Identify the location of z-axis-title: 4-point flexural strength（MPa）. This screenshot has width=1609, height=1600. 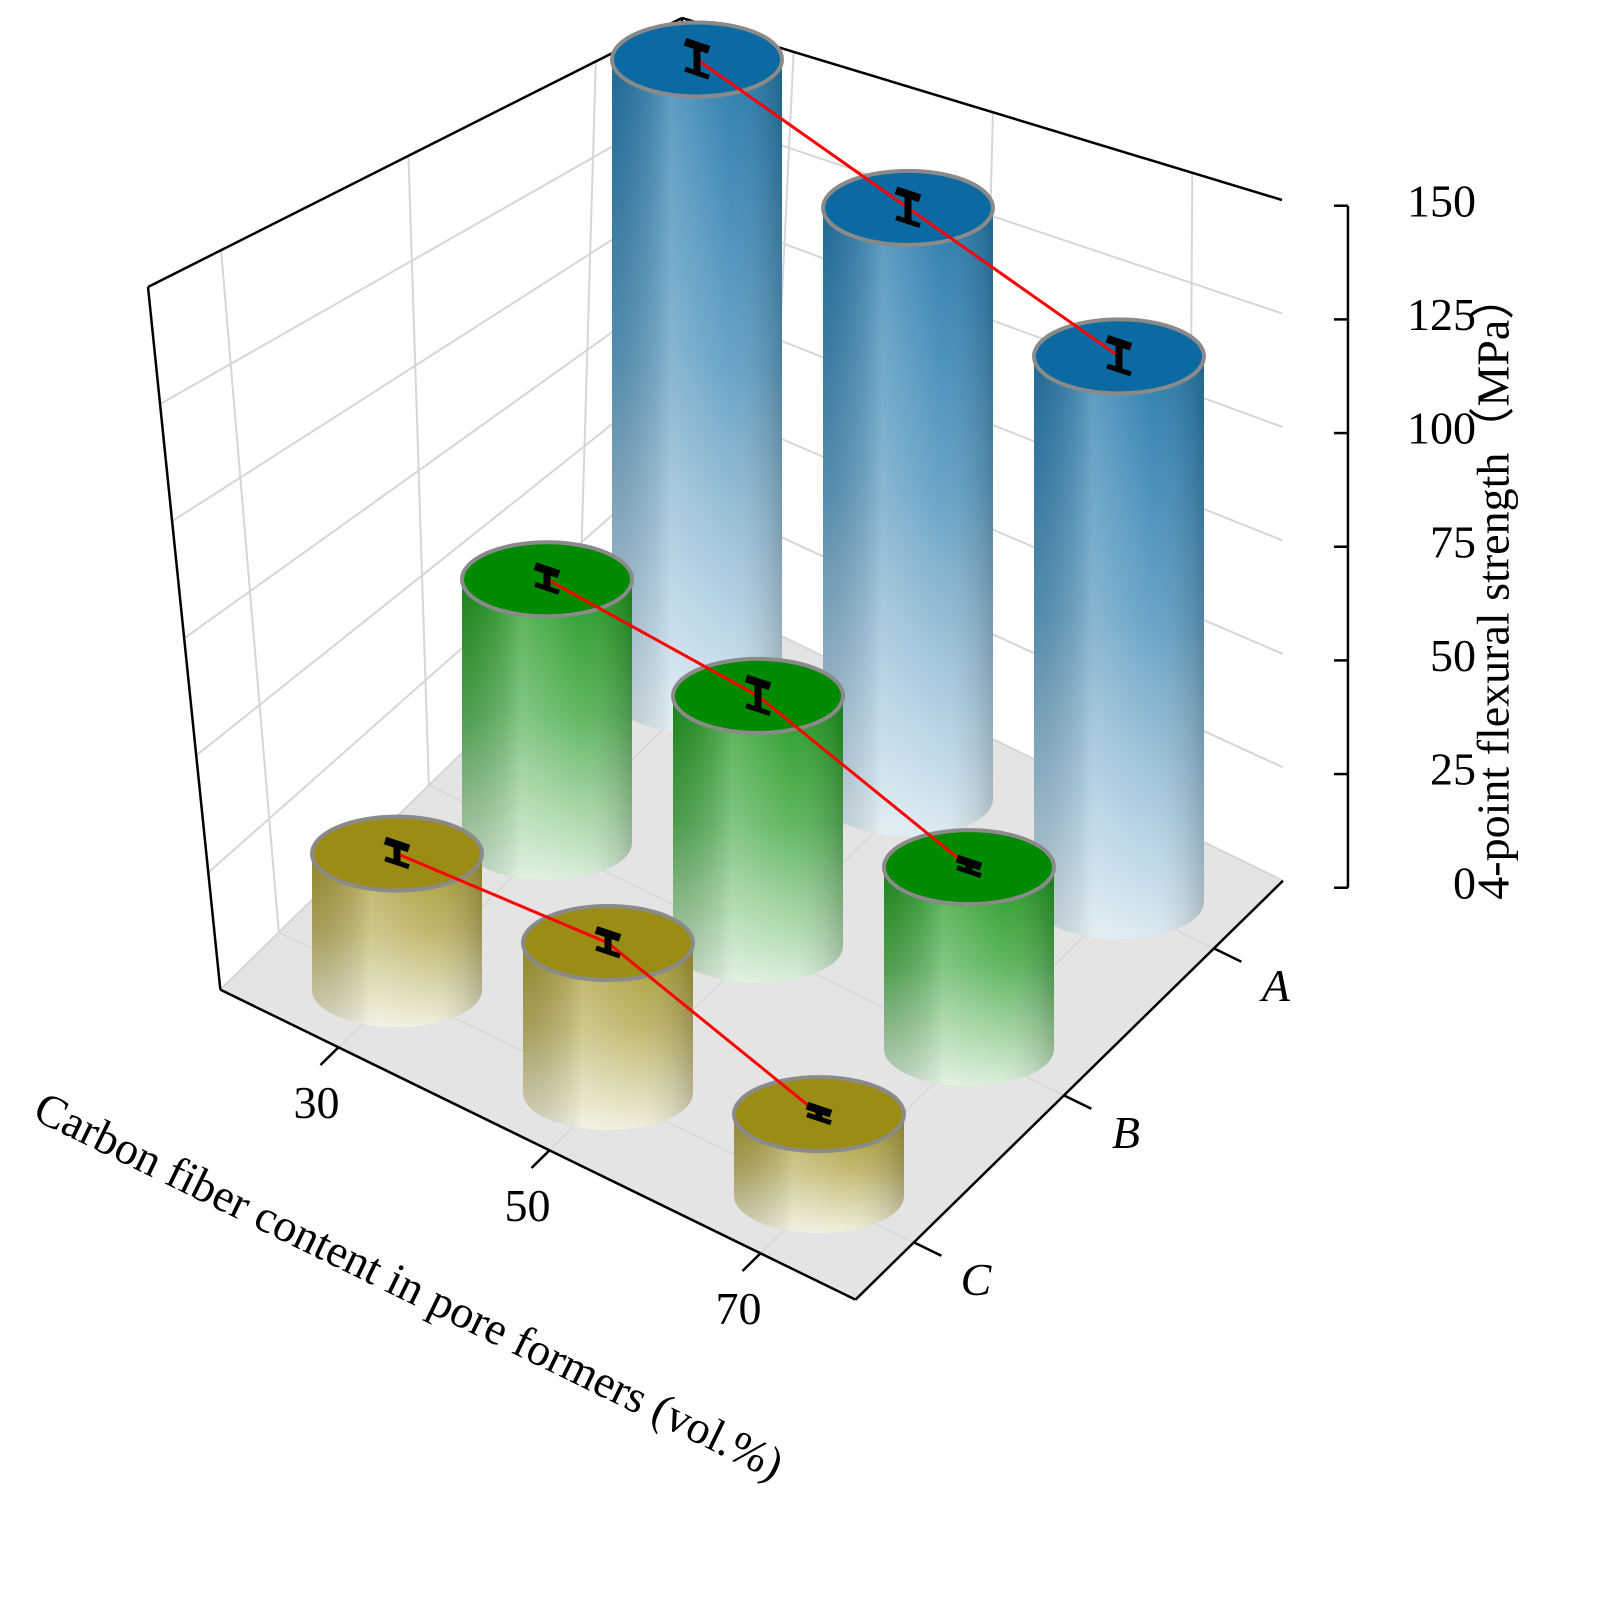
(1493, 587).